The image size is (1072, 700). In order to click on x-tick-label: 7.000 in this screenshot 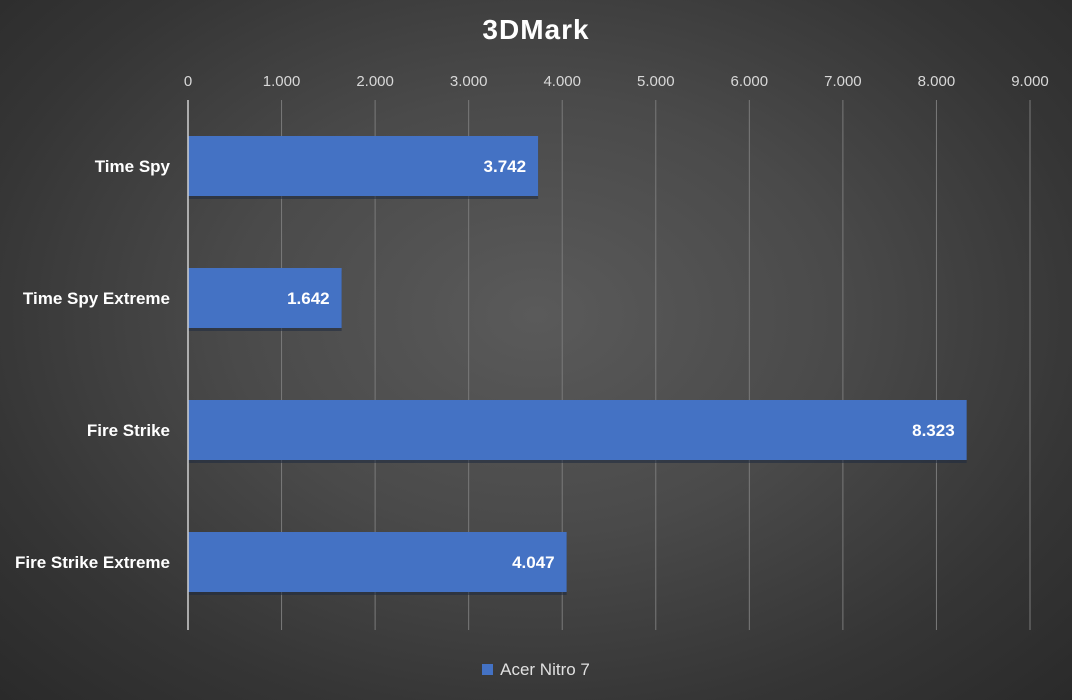, I will do `click(843, 81)`.